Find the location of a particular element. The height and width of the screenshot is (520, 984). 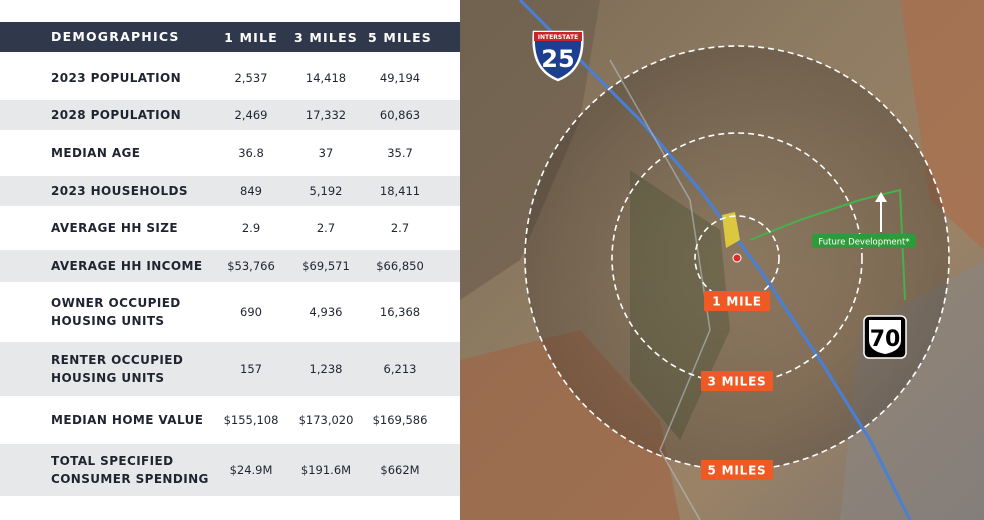

value-cell: $662M is located at coordinates (400, 470).